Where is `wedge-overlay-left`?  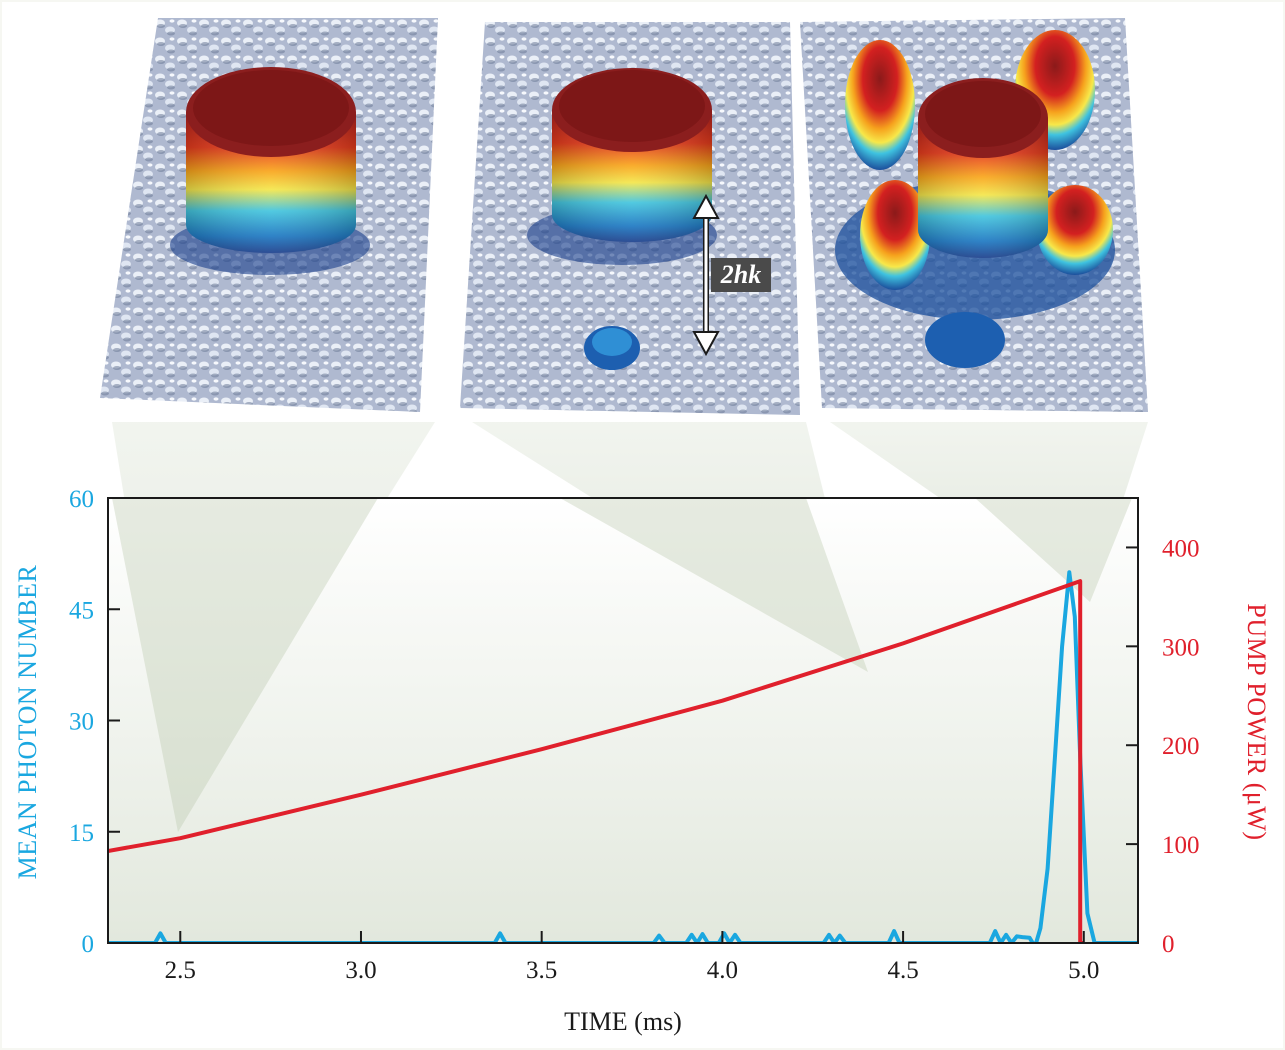 wedge-overlay-left is located at coordinates (245, 665).